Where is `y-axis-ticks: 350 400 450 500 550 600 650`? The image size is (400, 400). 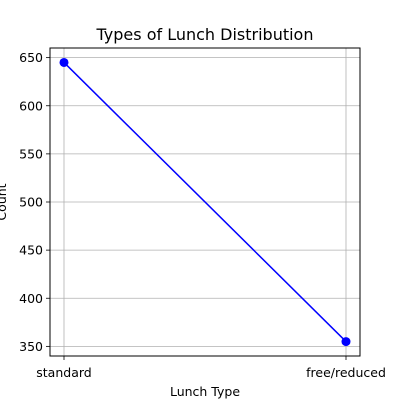
y-axis-ticks: 350 400 450 500 550 600 650 is located at coordinates (34, 202).